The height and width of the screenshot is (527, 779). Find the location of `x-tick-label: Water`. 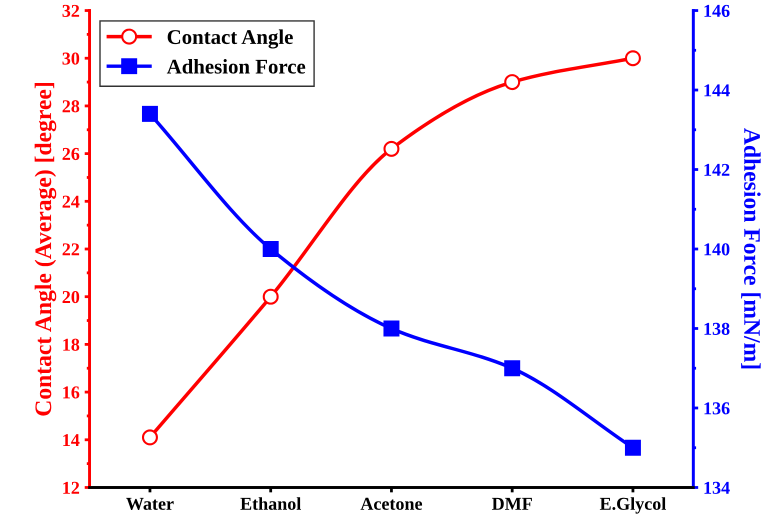

x-tick-label: Water is located at coordinates (150, 504).